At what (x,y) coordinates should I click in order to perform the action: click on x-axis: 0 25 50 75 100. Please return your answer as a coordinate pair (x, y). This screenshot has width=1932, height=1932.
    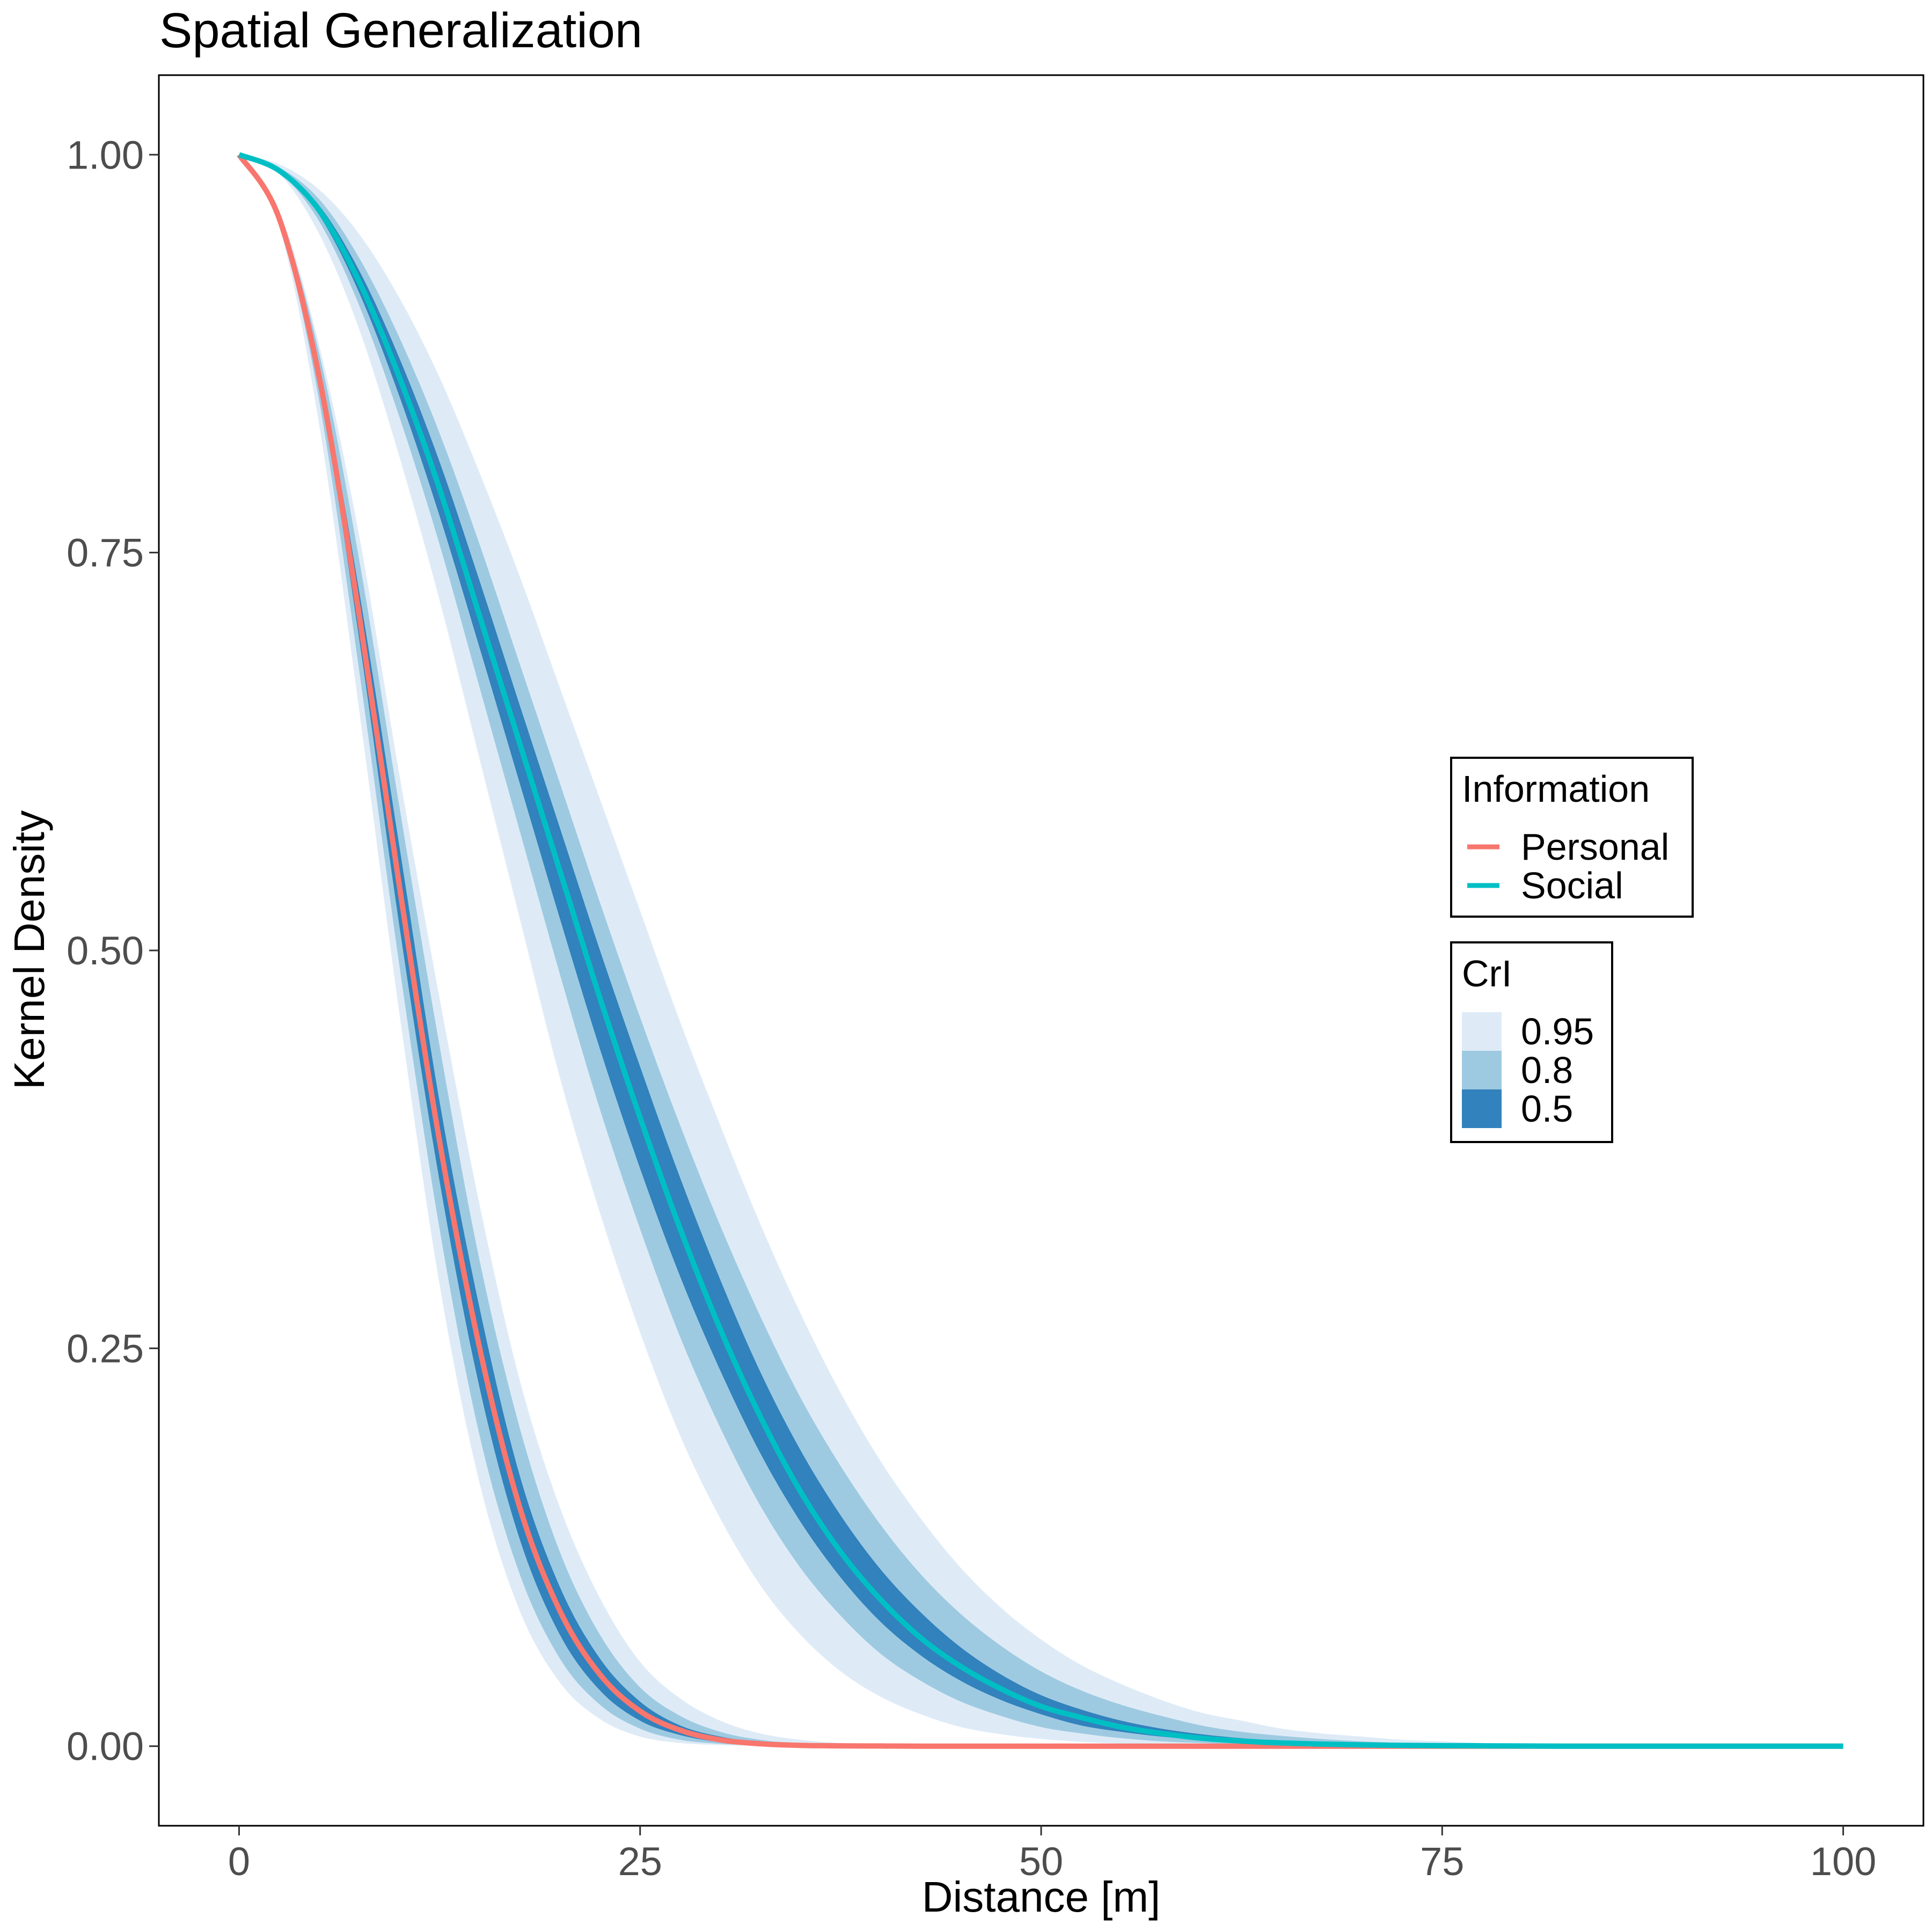
    Looking at the image, I should click on (1052, 1855).